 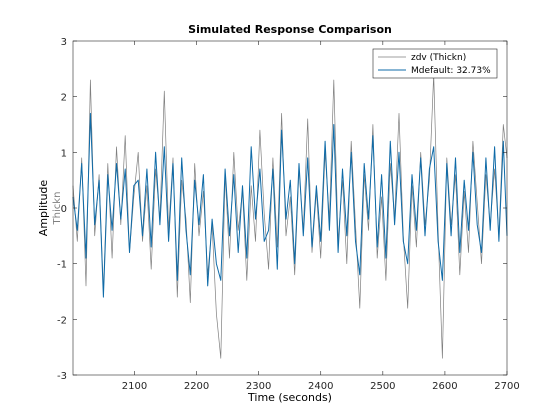 What do you see at coordinates (64, 153) in the screenshot?
I see `y-tick-label: 1` at bounding box center [64, 153].